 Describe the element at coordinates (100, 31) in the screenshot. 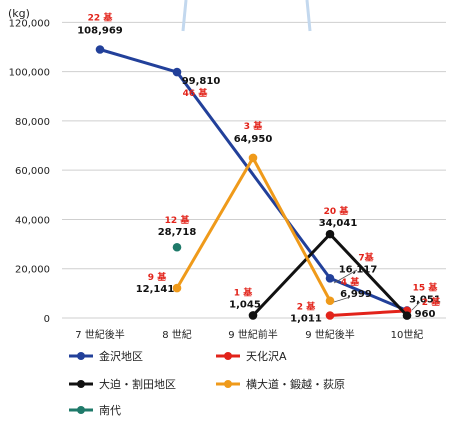

I see `data-label: 108,969` at that location.